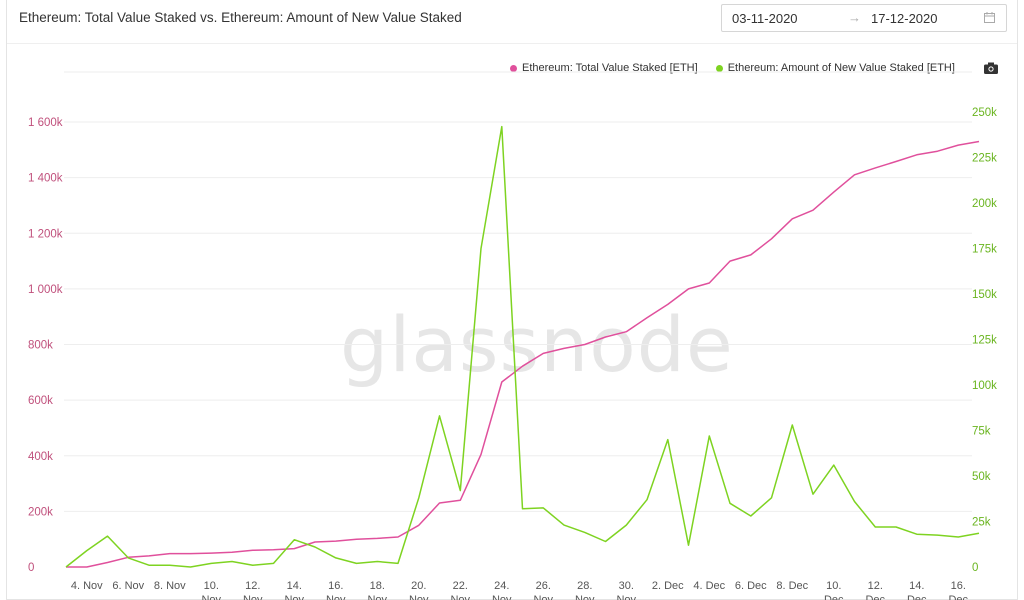 This screenshot has width=1024, height=600. What do you see at coordinates (984, 295) in the screenshot?
I see `y-right-tick-label: 150k` at bounding box center [984, 295].